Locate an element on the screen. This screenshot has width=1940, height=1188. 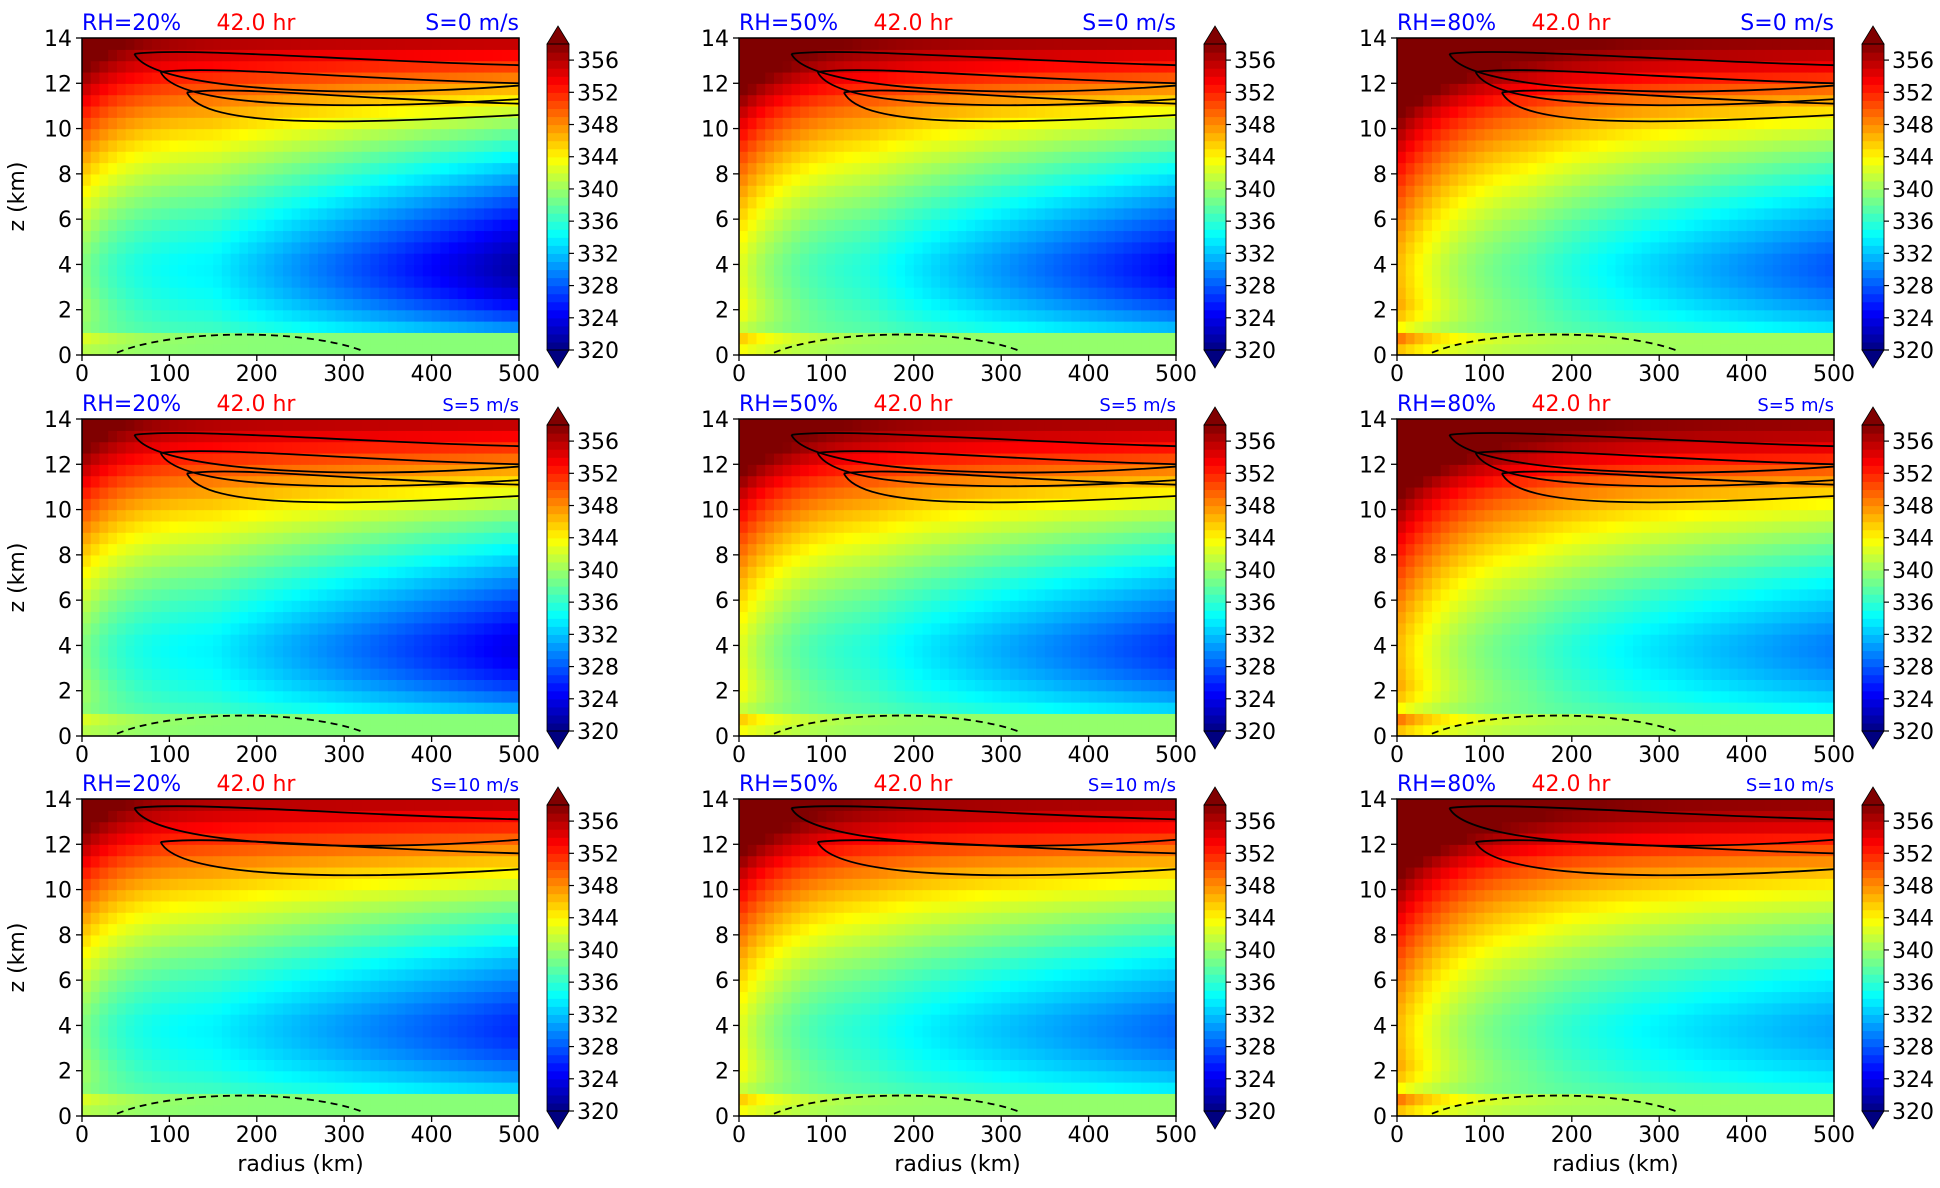
panel-time-label: 42.0 hr is located at coordinates (914, 23).